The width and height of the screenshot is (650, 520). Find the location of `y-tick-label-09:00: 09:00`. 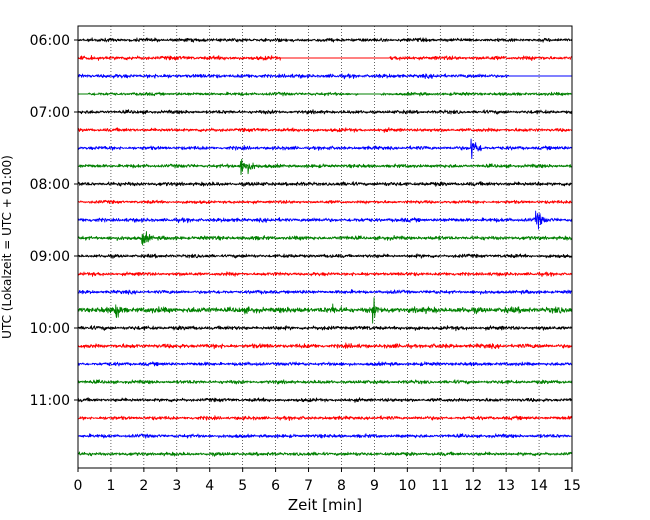

y-tick-label-09:00: 09:00 is located at coordinates (50, 257).